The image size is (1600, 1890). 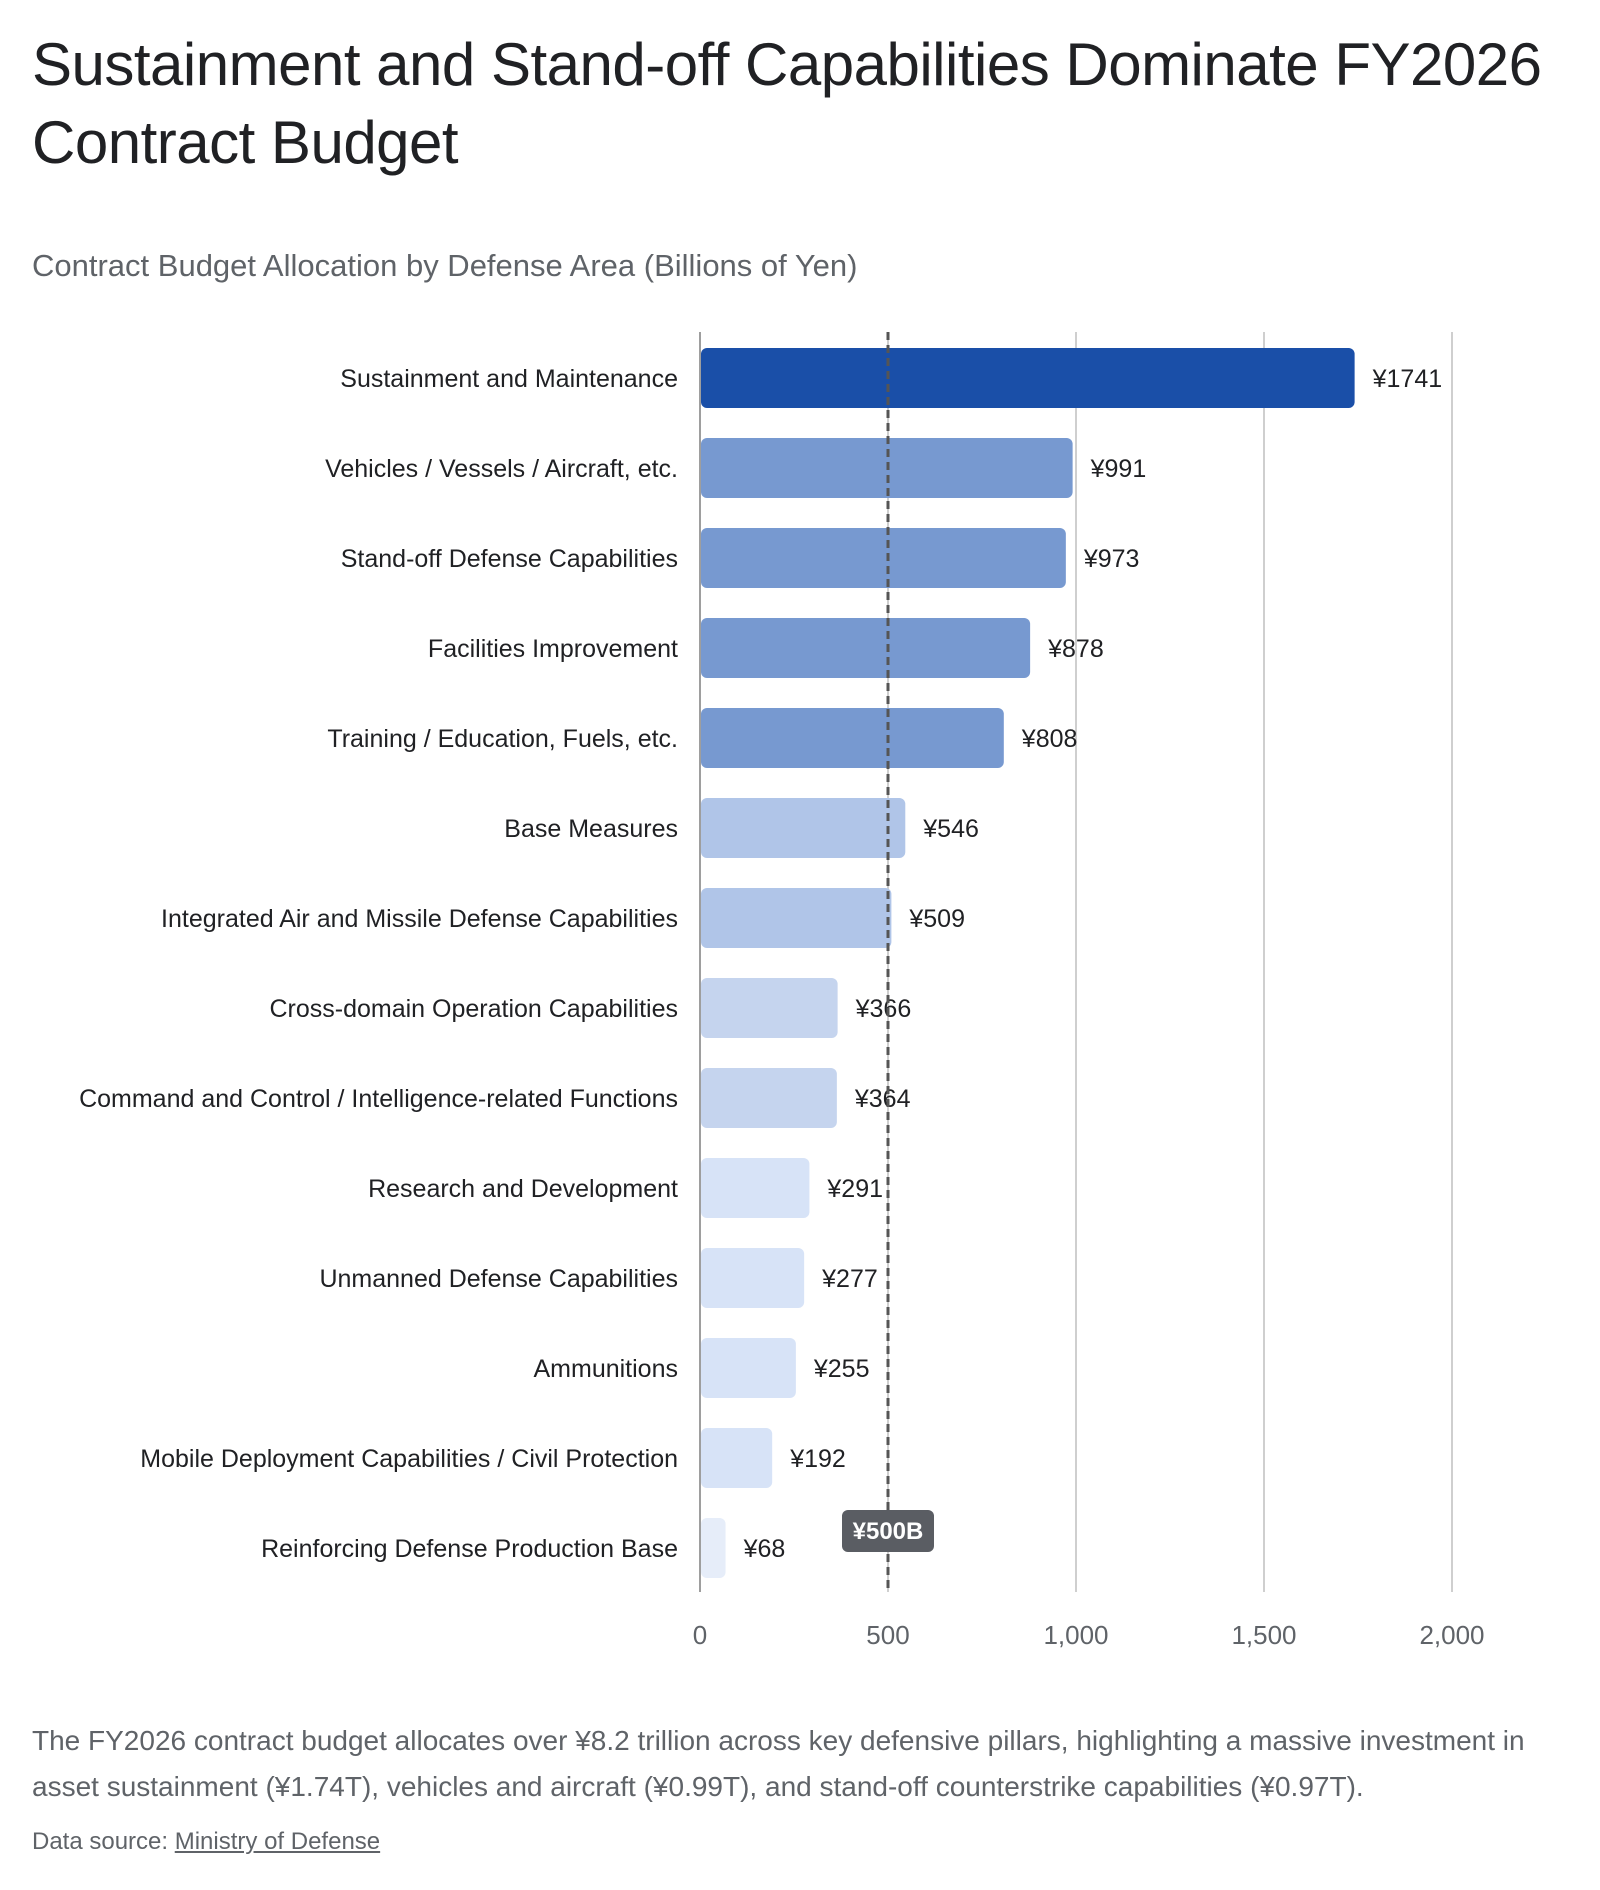 I want to click on x-tick-label: 500, so click(x=887, y=1635).